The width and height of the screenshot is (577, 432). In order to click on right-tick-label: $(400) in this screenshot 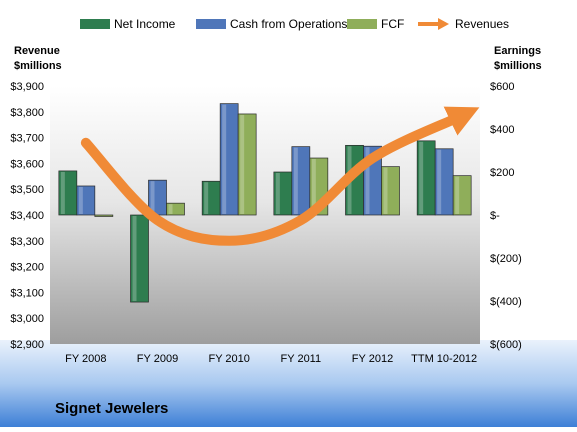, I will do `click(506, 302)`.